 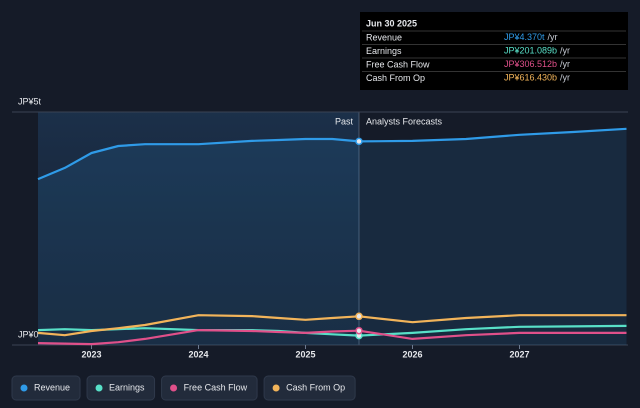 I want to click on legend-item: Earnings, so click(x=121, y=388).